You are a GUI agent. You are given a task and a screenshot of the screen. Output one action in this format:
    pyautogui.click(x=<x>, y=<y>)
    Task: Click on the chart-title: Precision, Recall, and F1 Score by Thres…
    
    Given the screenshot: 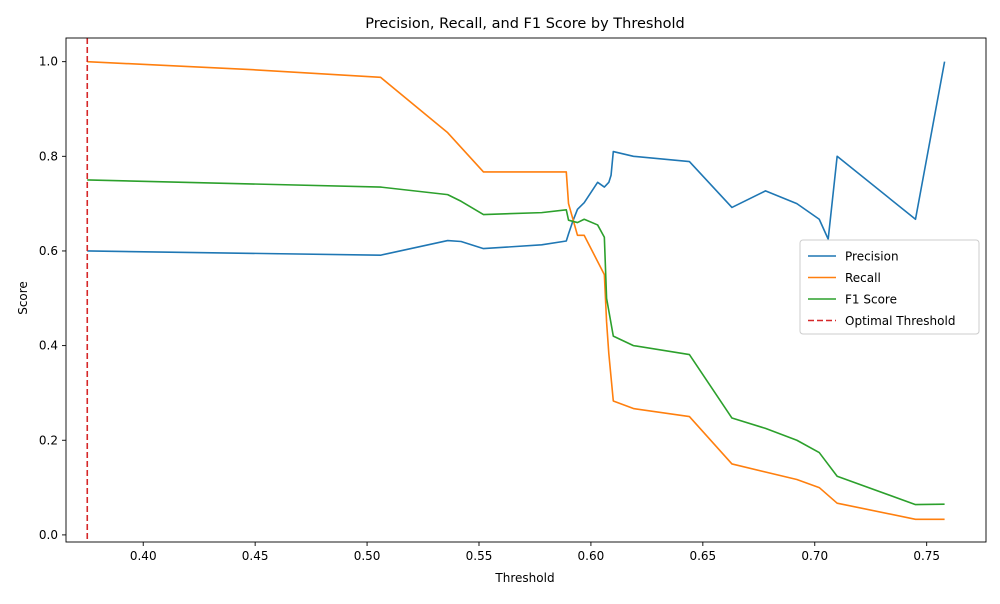 What is the action you would take?
    pyautogui.click(x=525, y=24)
    